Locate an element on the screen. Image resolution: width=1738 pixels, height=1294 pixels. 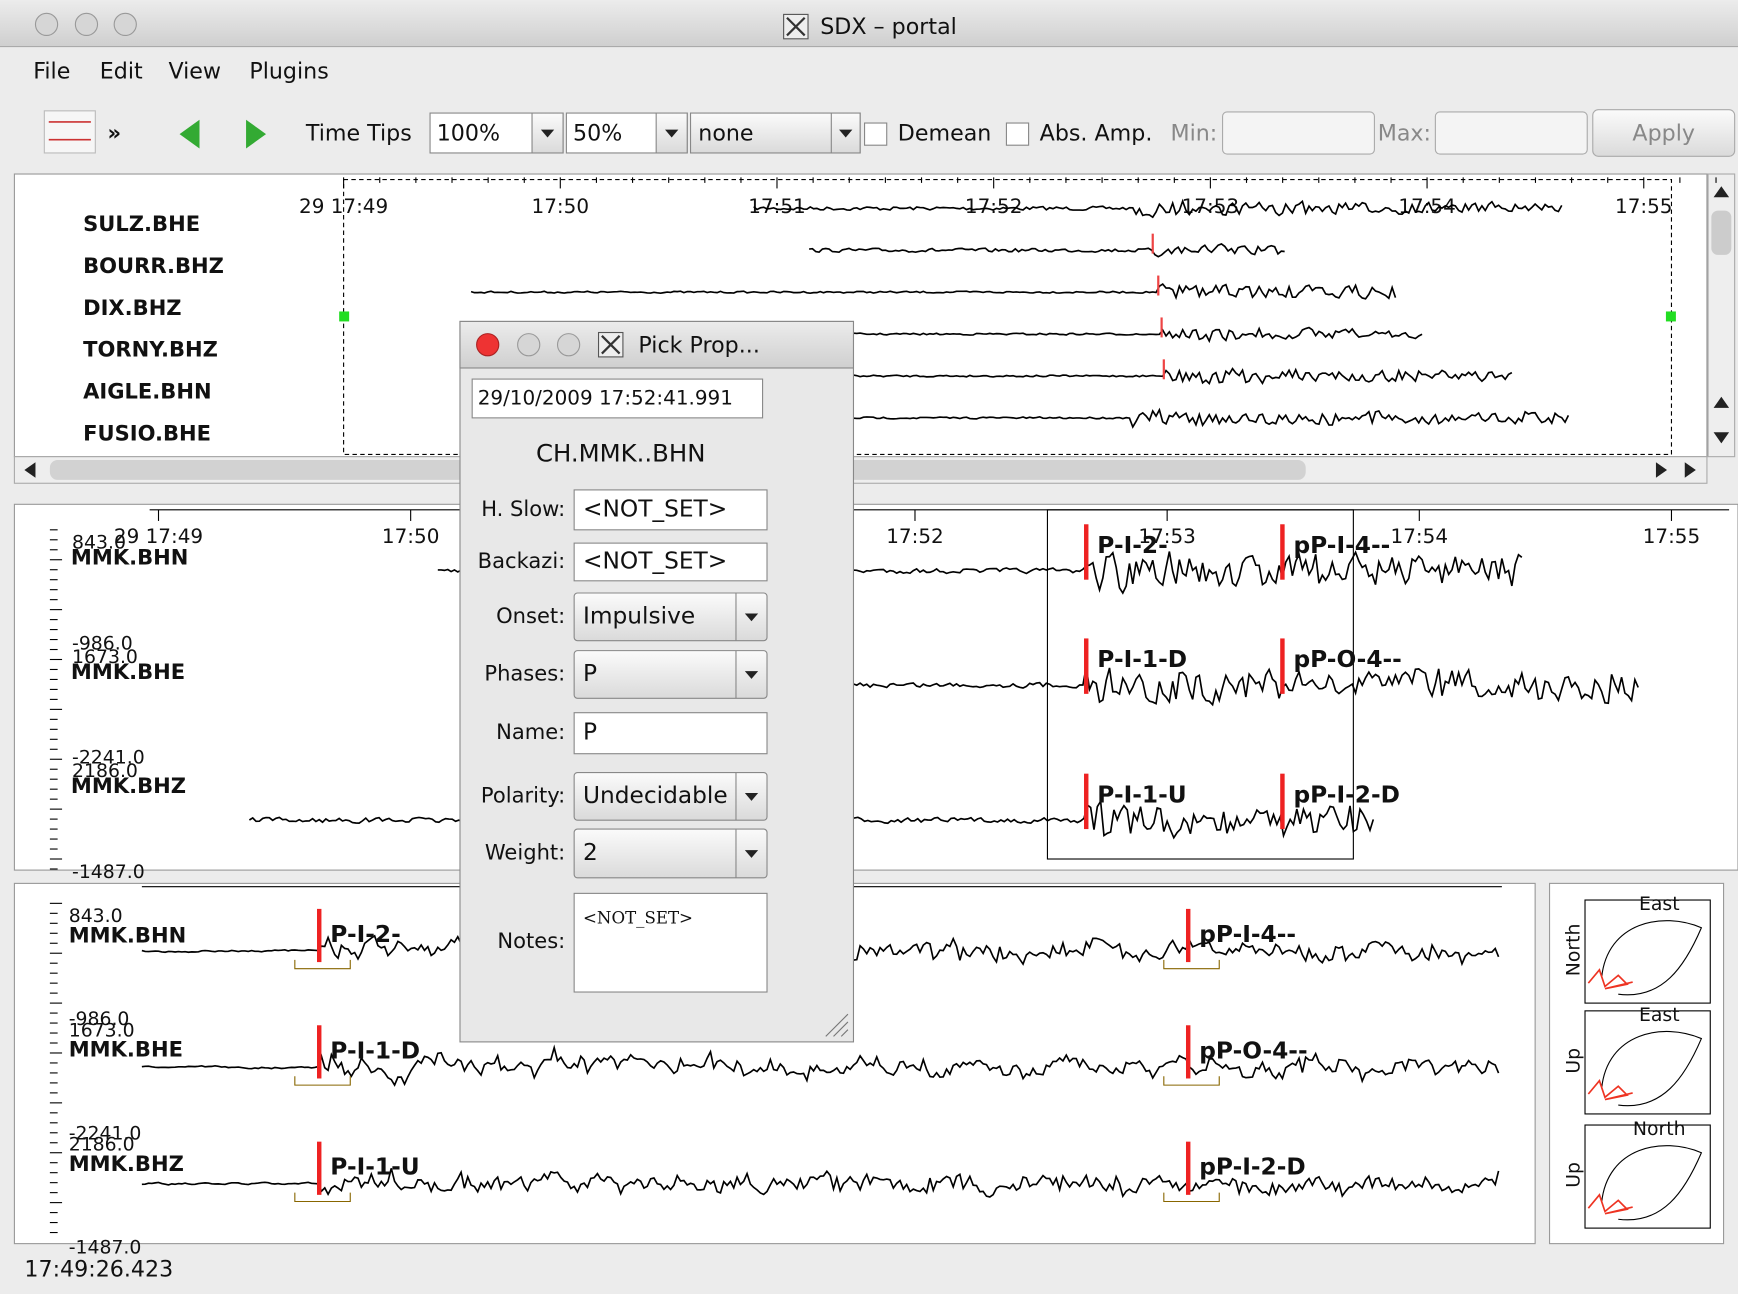
max-field is located at coordinates (1511, 133).